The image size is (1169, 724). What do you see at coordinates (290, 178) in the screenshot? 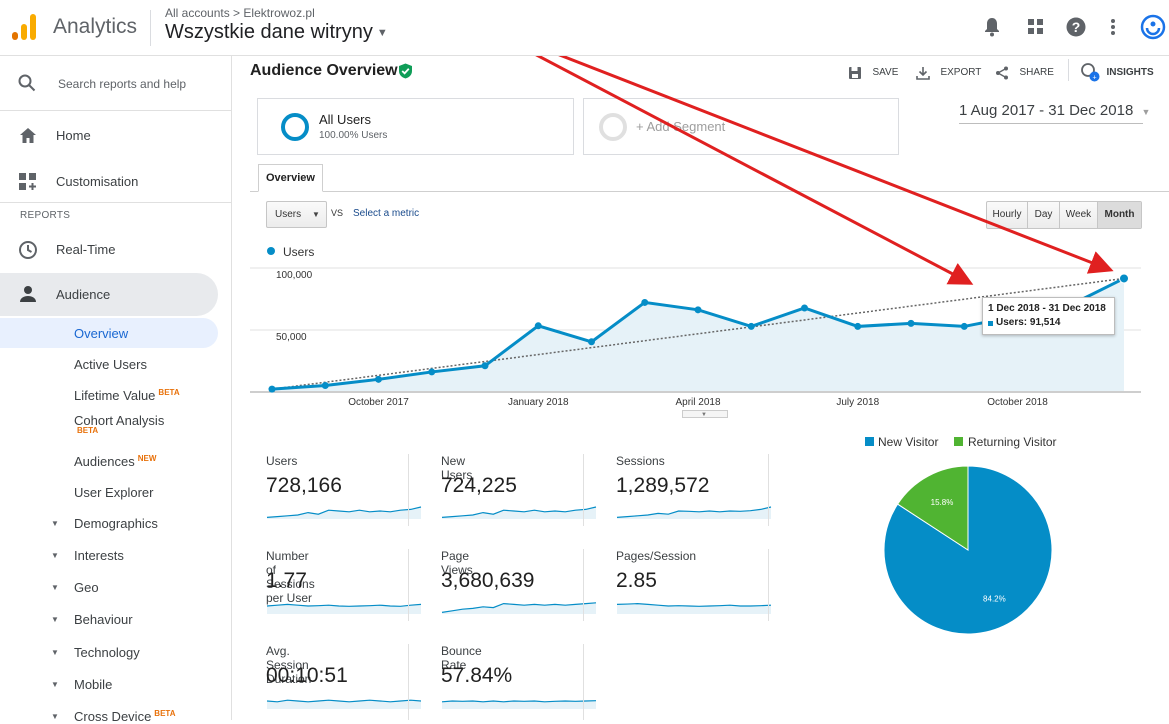
I see `tab-overview: Overview` at bounding box center [290, 178].